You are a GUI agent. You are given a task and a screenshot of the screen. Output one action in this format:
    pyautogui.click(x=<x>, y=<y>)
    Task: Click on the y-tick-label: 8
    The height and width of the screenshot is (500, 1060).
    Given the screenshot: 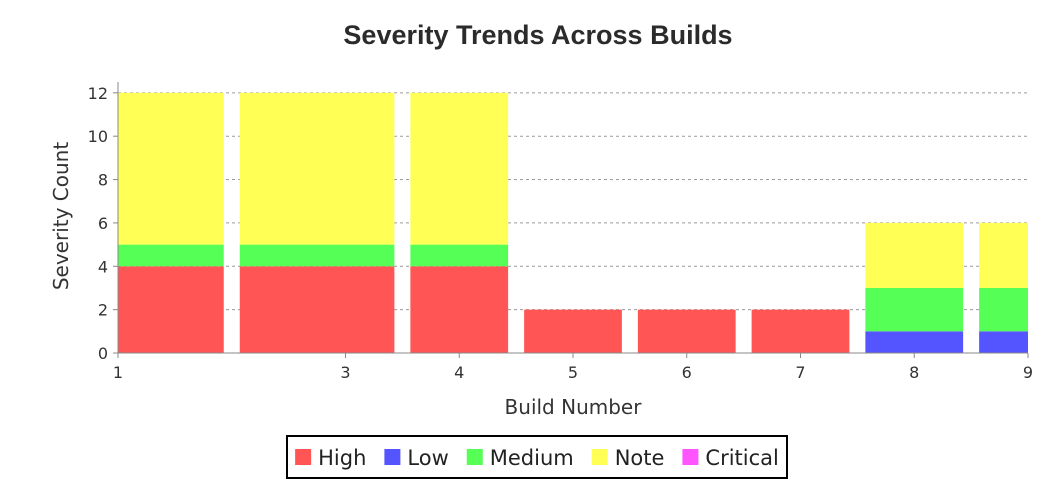 What is the action you would take?
    pyautogui.click(x=103, y=180)
    